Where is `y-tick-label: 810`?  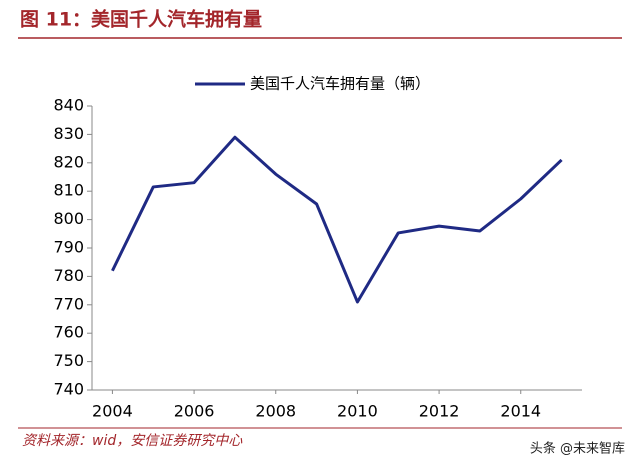
y-tick-label: 810 is located at coordinates (68, 190).